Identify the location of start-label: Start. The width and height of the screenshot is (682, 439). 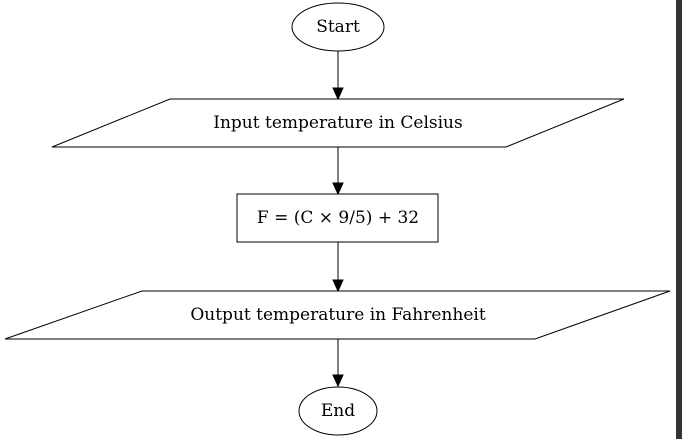
(338, 27).